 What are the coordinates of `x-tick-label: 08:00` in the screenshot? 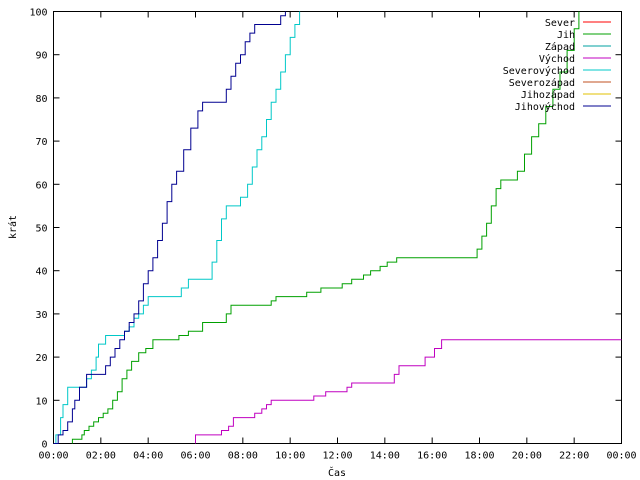 It's located at (243, 456).